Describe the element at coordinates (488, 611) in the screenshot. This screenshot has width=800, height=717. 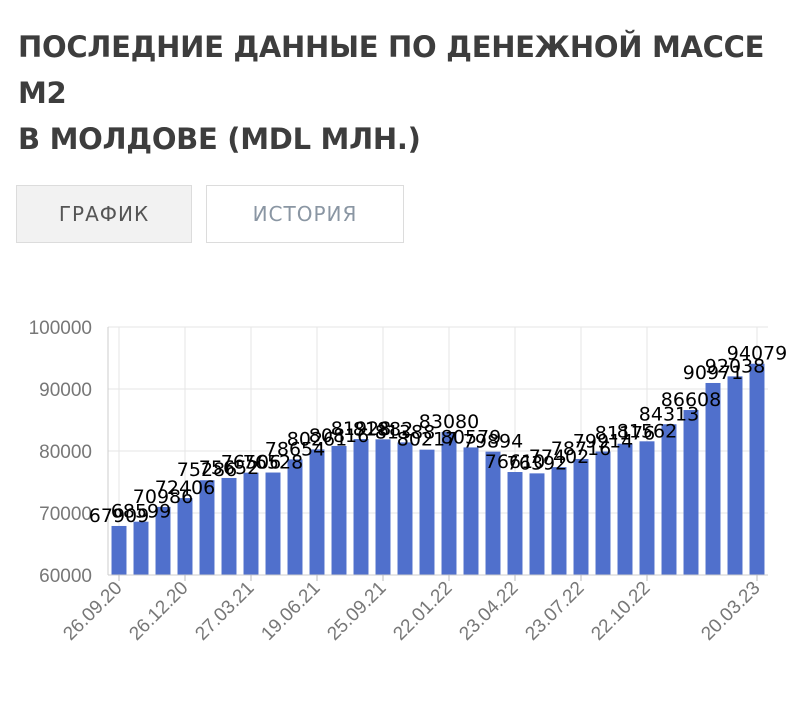
I see `x-tick-label: 23.04.22` at that location.